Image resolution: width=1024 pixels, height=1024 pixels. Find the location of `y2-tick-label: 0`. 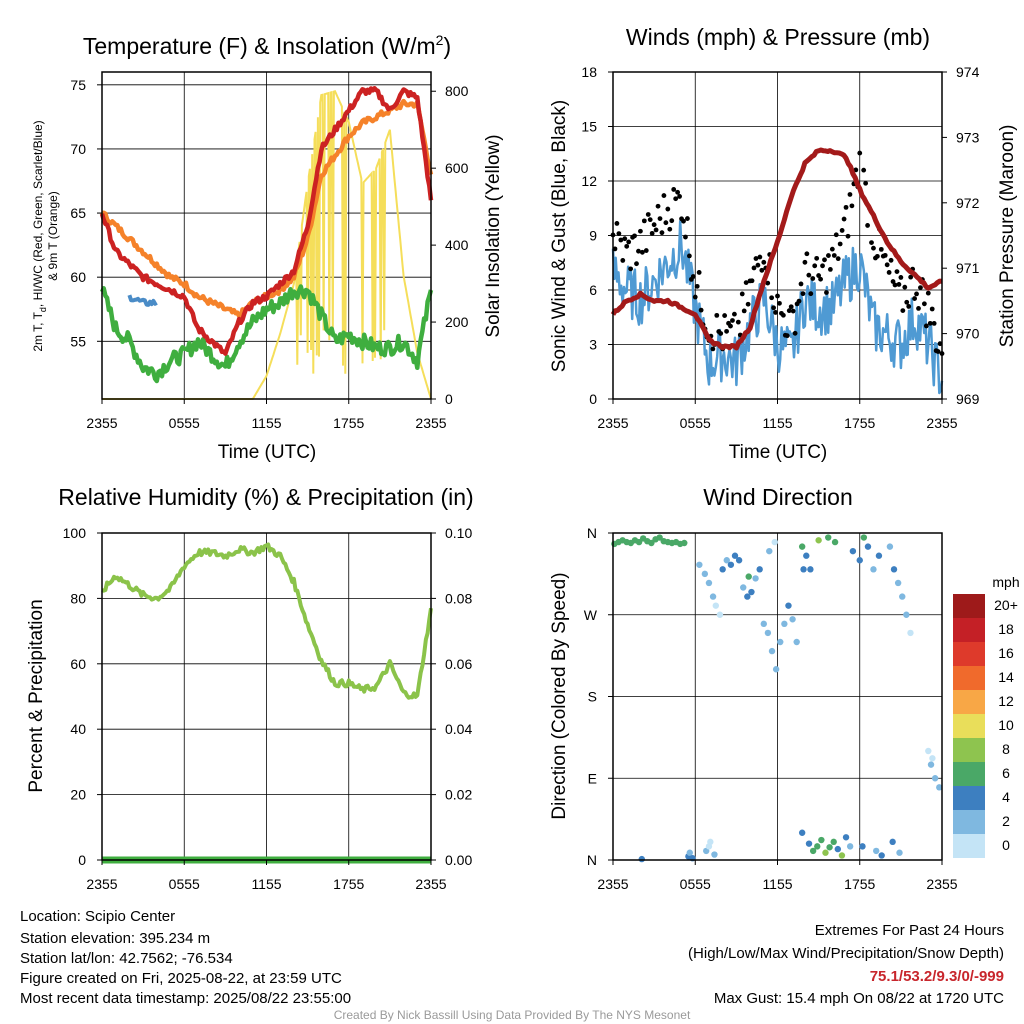

y2-tick-label: 0 is located at coordinates (449, 399).